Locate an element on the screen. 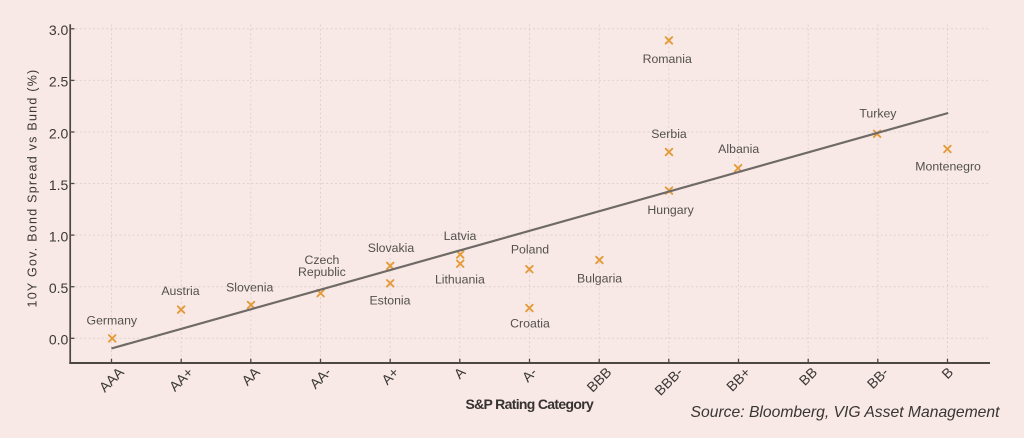  svg-text: Austria is located at coordinates (180, 291).